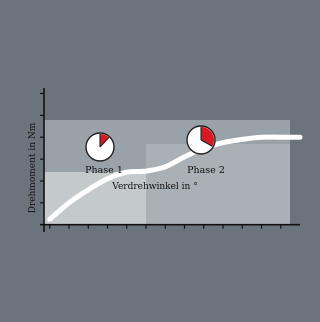 This screenshot has height=322, width=320. What do you see at coordinates (206, 170) in the screenshot?
I see `phase2-label: Phase 2` at bounding box center [206, 170].